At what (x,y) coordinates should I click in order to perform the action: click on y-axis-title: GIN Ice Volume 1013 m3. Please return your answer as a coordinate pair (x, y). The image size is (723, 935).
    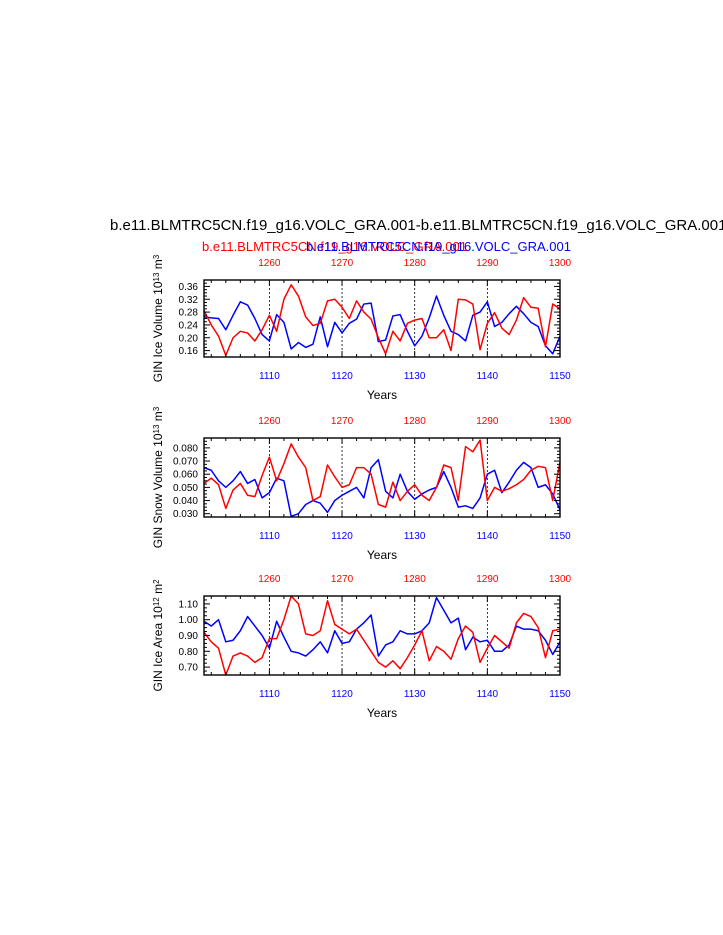
    Looking at the image, I should click on (158, 318).